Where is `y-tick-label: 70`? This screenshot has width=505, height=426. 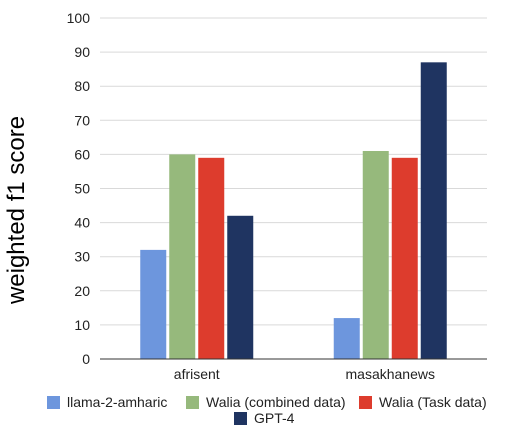 y-tick-label: 70 is located at coordinates (82, 120).